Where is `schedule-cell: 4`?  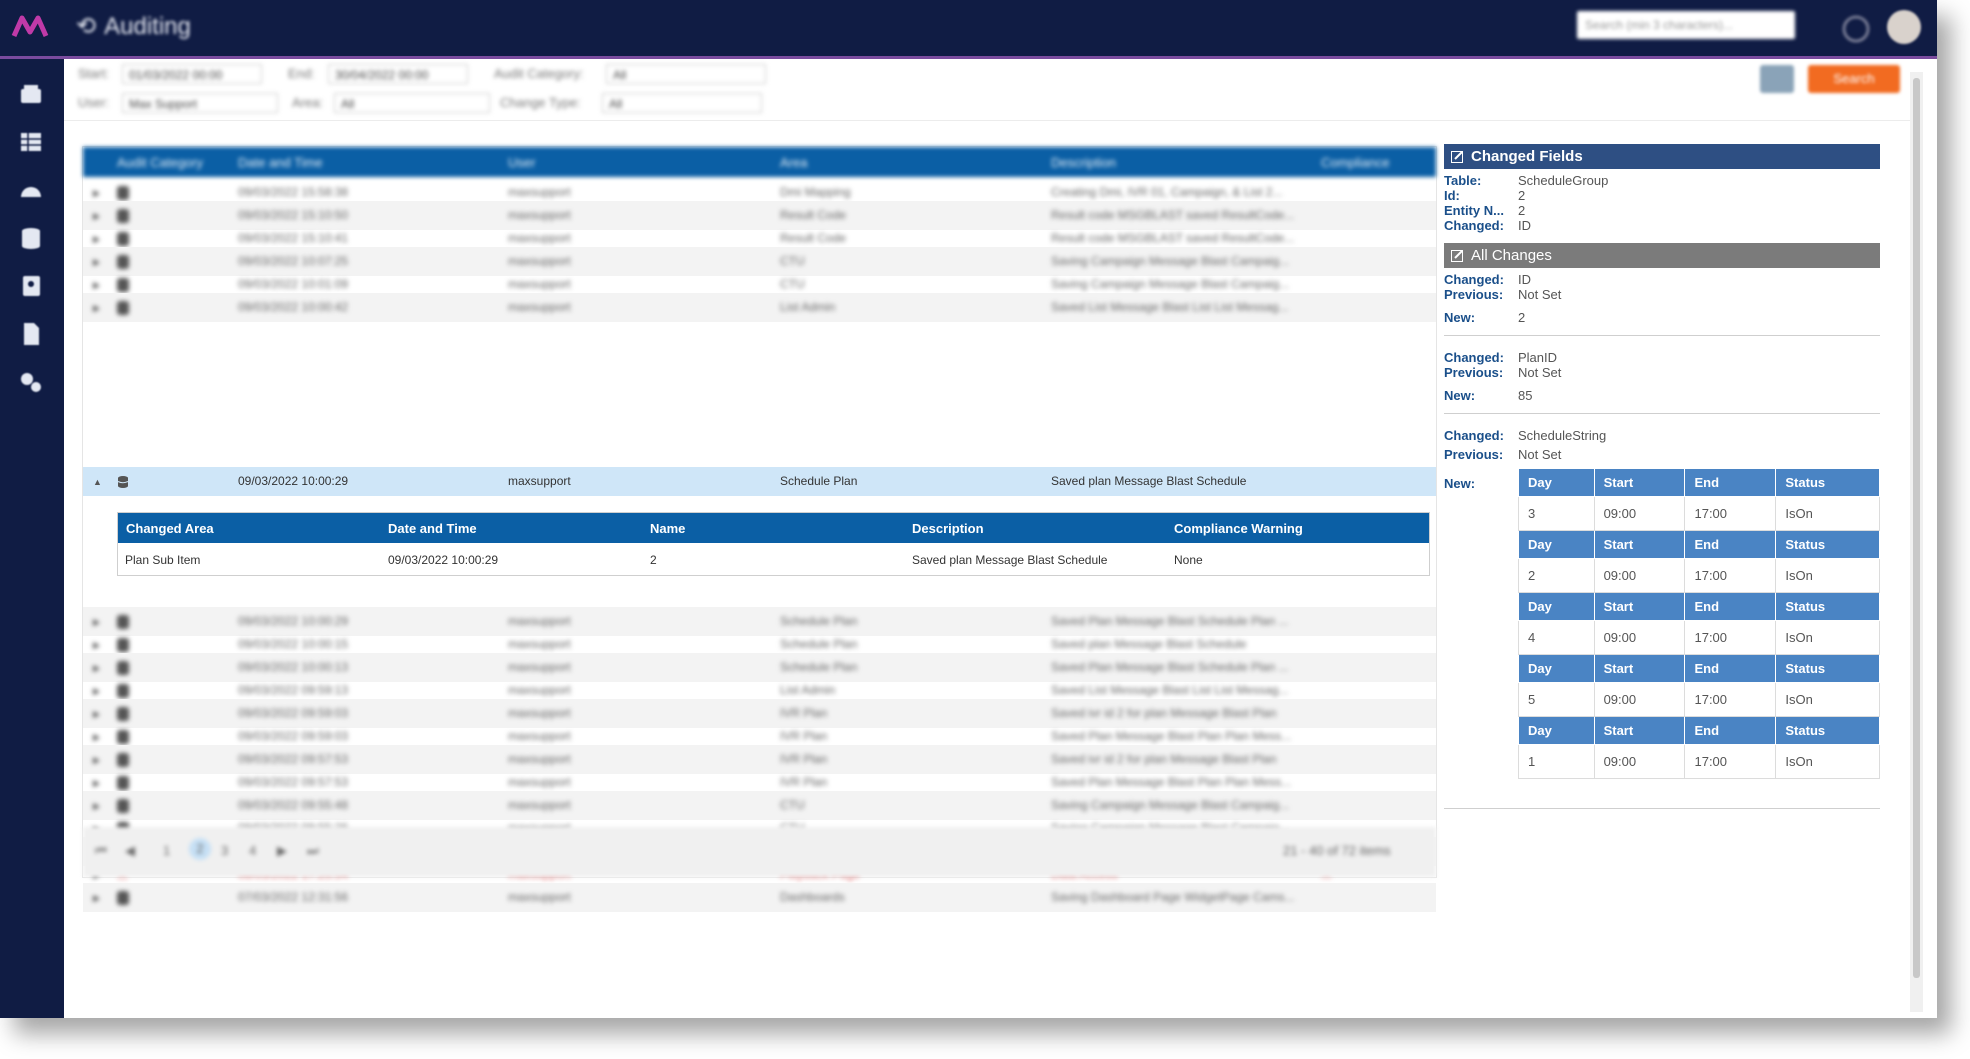
schedule-cell: 4 is located at coordinates (1556, 637).